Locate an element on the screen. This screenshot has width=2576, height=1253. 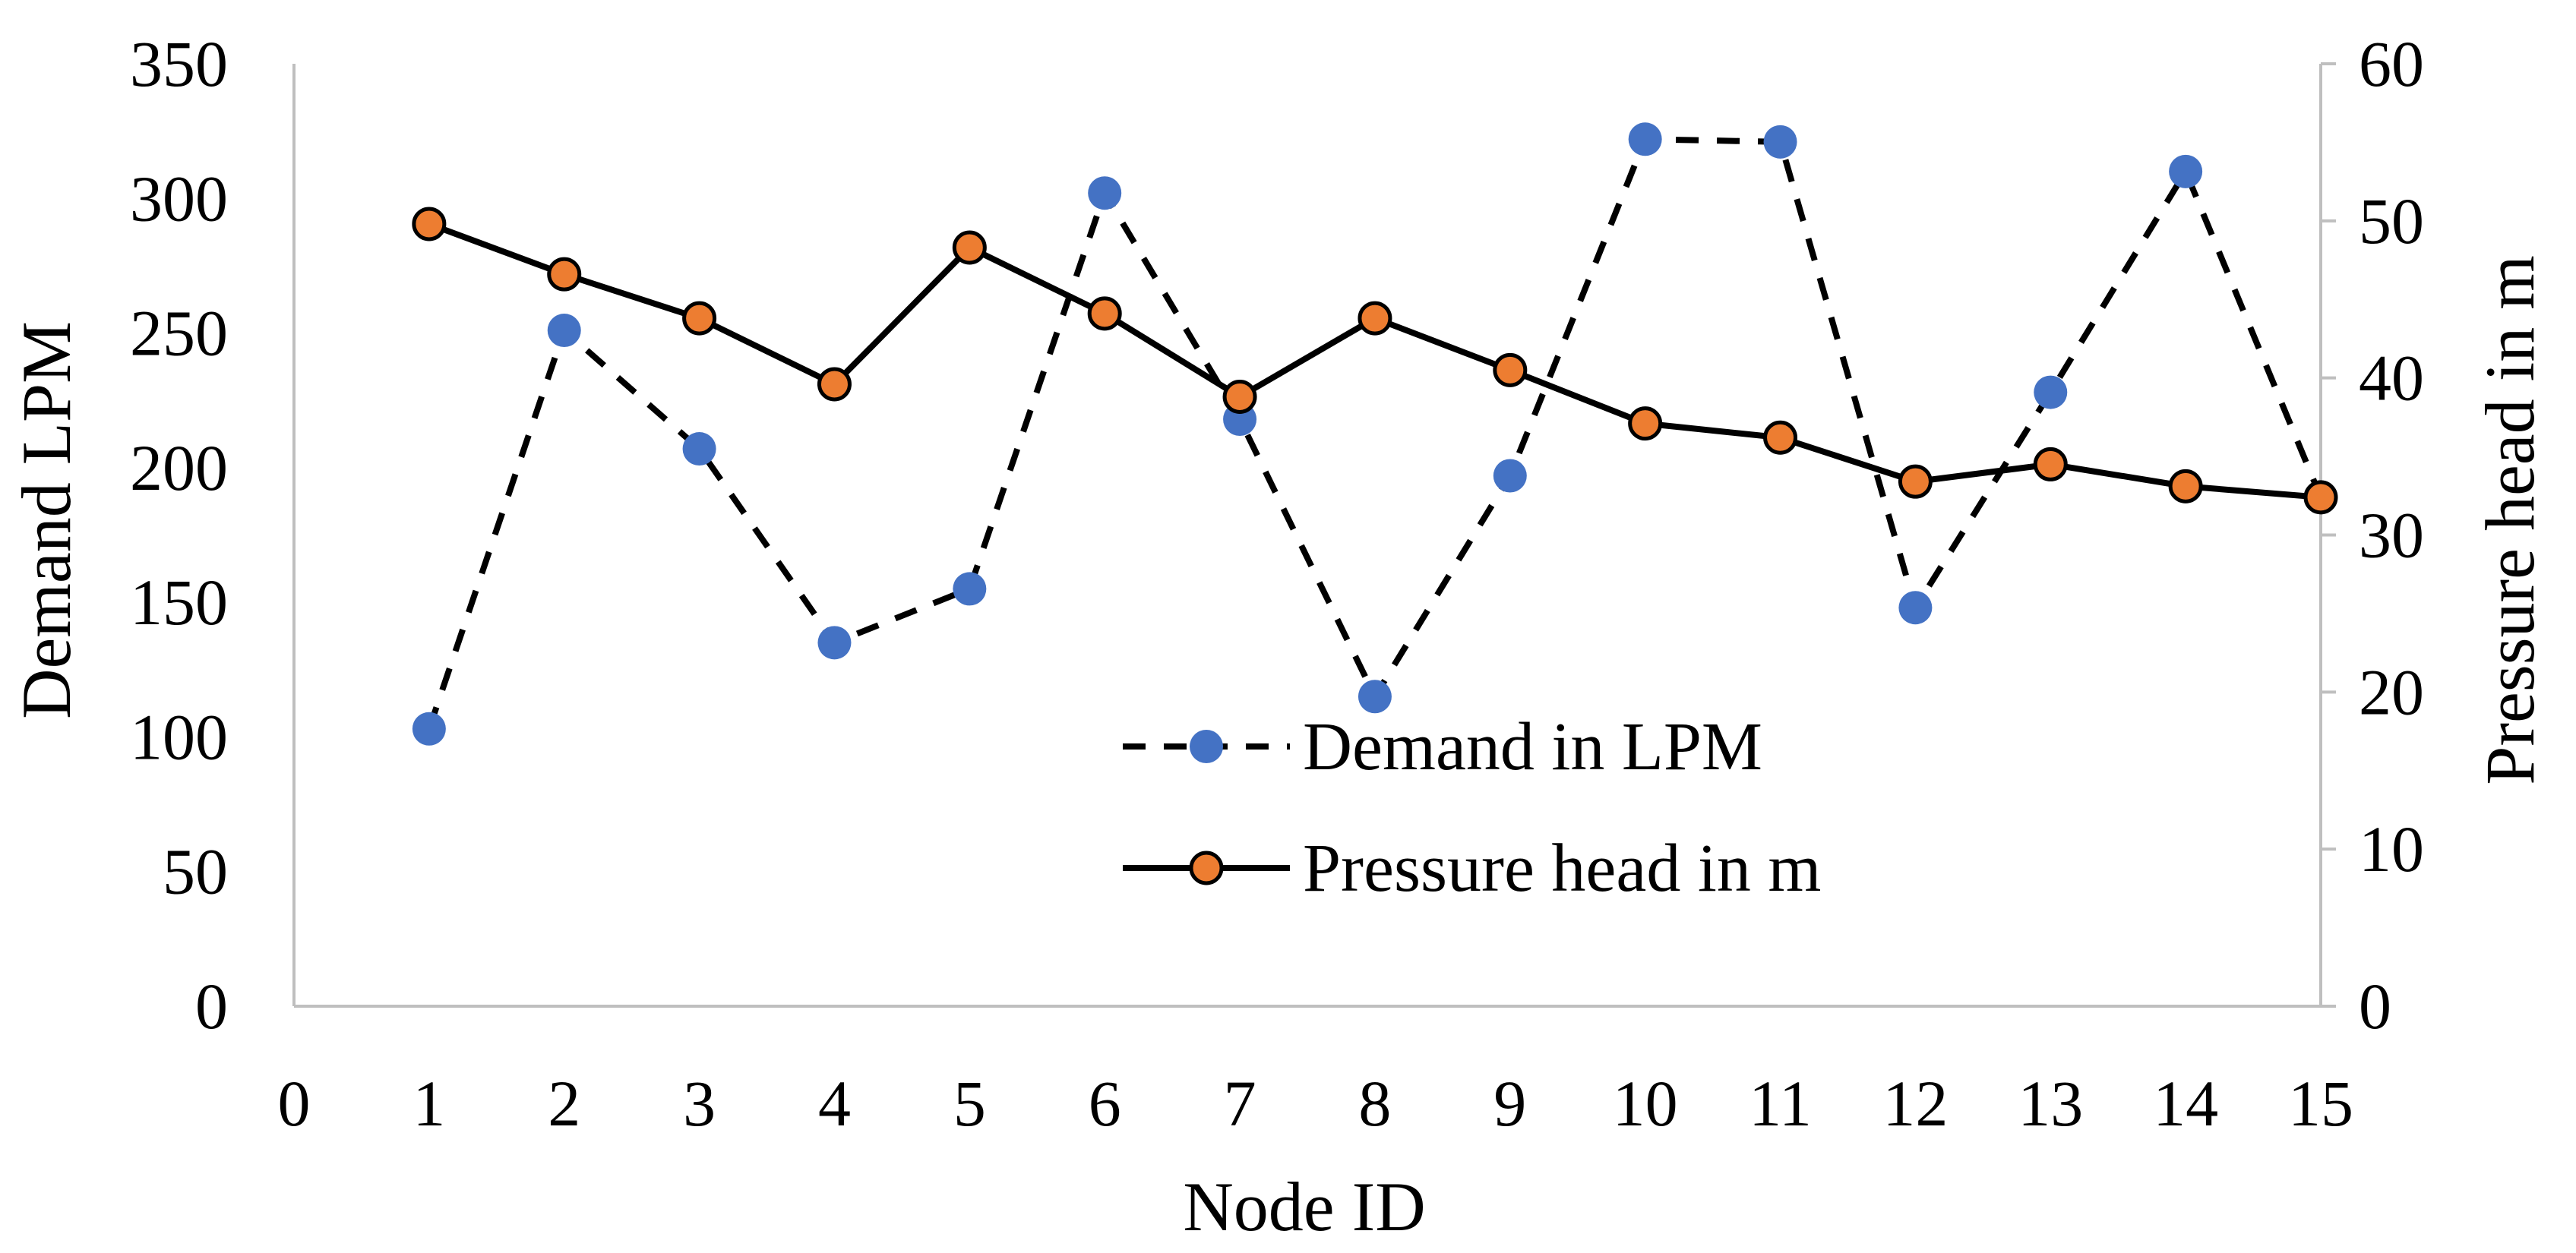
x-tick-label: 3 is located at coordinates (699, 1103).